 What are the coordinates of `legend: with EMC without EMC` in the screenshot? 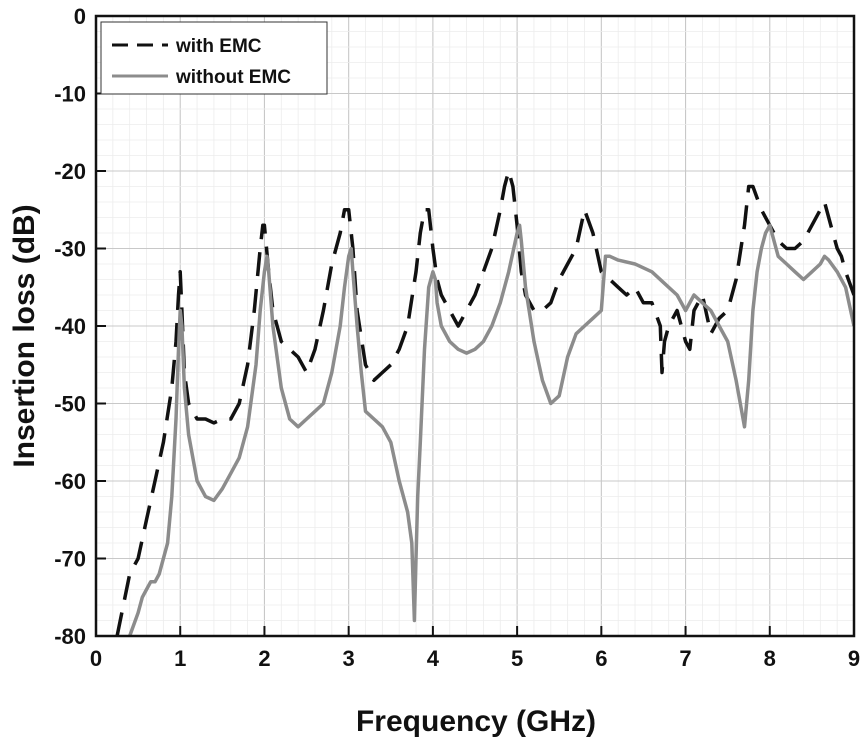 It's located at (214, 58).